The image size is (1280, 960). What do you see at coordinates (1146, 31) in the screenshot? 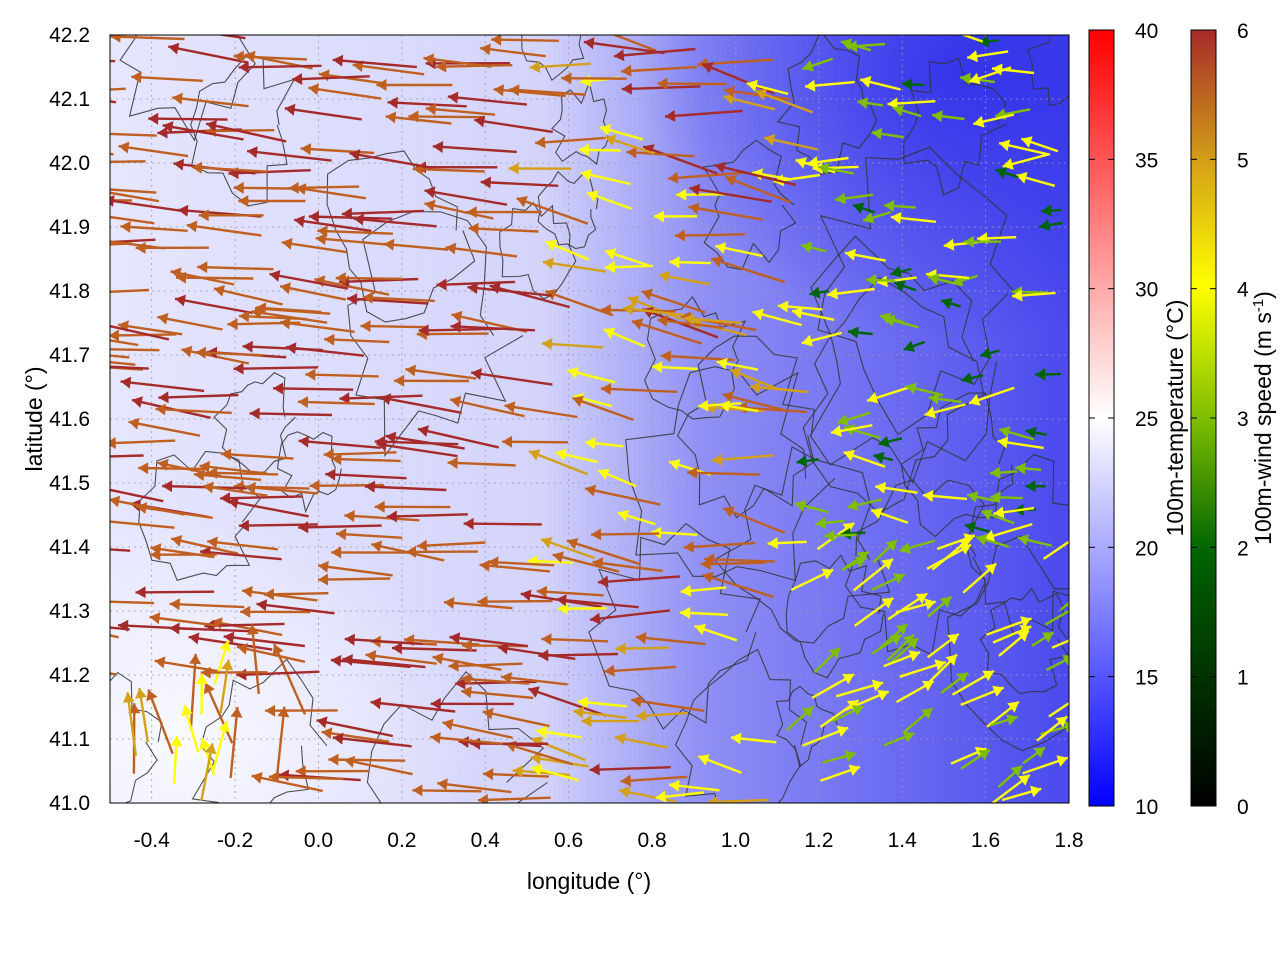
I see `colorbar-tick-label: 40` at bounding box center [1146, 31].